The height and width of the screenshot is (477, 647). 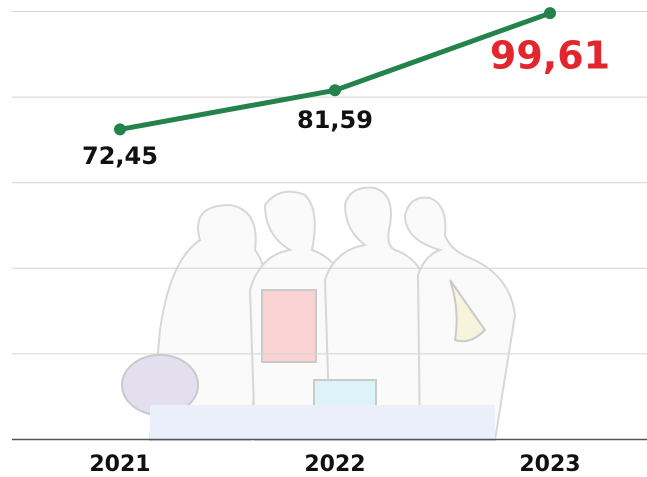 What do you see at coordinates (119, 464) in the screenshot?
I see `x-tick-label: 2021` at bounding box center [119, 464].